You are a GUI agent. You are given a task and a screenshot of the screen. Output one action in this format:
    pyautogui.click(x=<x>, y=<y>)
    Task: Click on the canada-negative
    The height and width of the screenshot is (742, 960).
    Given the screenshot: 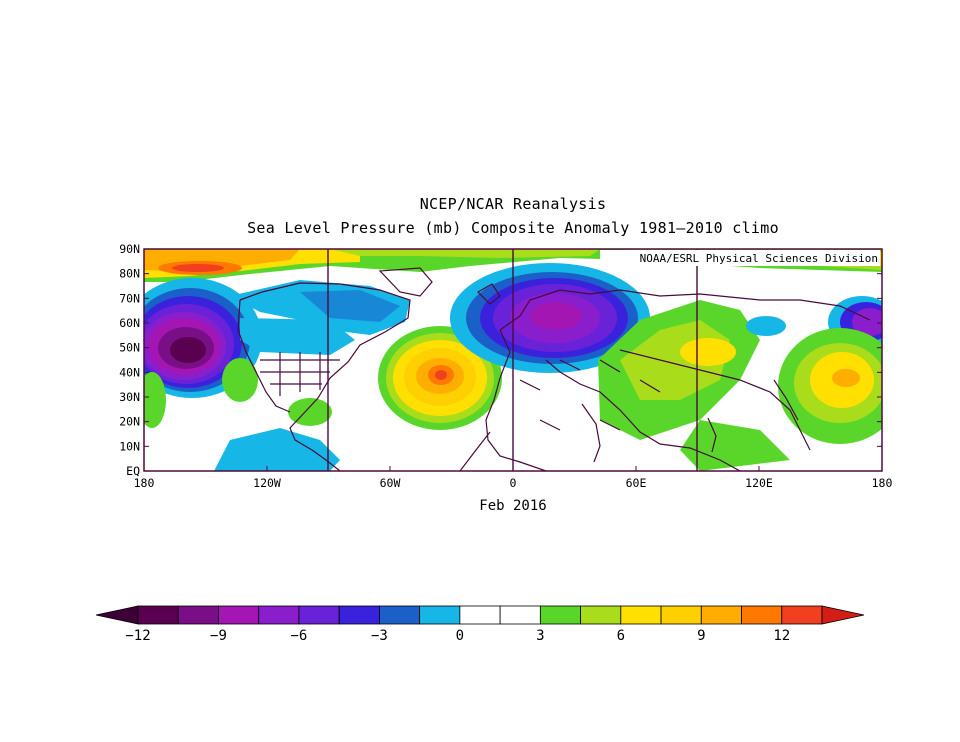 What is the action you would take?
    pyautogui.click(x=320, y=317)
    